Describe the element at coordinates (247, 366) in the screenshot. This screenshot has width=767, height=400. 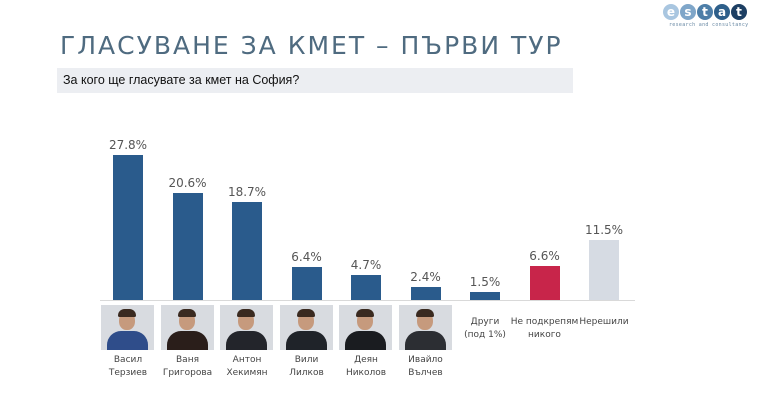
I see `candidate-name: Антон Хекимян` at that location.